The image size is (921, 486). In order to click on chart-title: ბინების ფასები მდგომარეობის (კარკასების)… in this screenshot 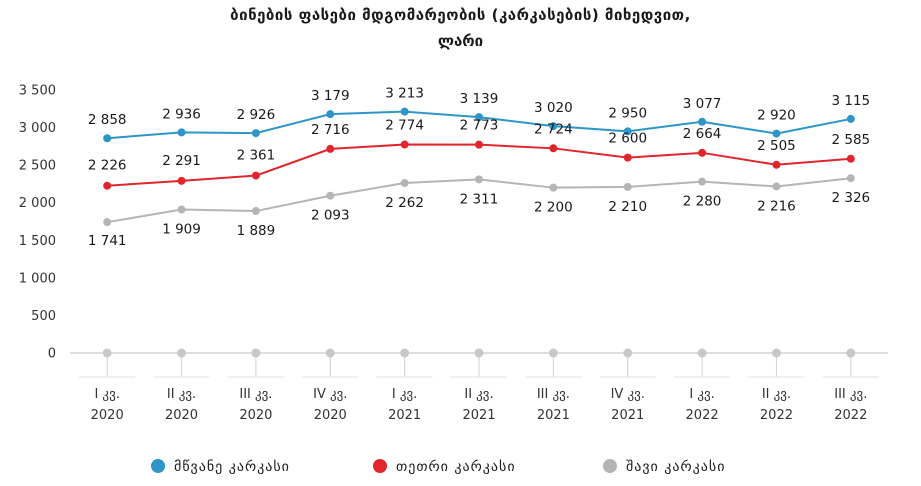, I will do `click(460, 15)`.